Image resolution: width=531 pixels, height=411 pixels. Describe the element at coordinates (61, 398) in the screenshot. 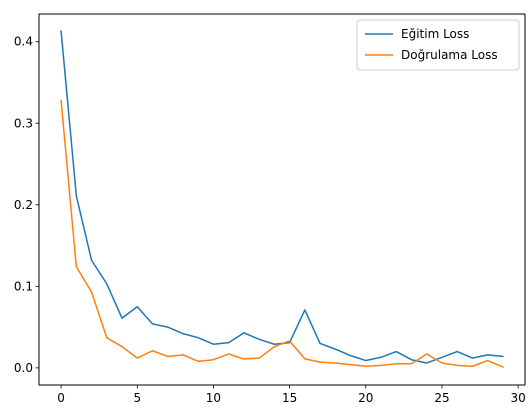

I see `x-tick-label: 0` at that location.